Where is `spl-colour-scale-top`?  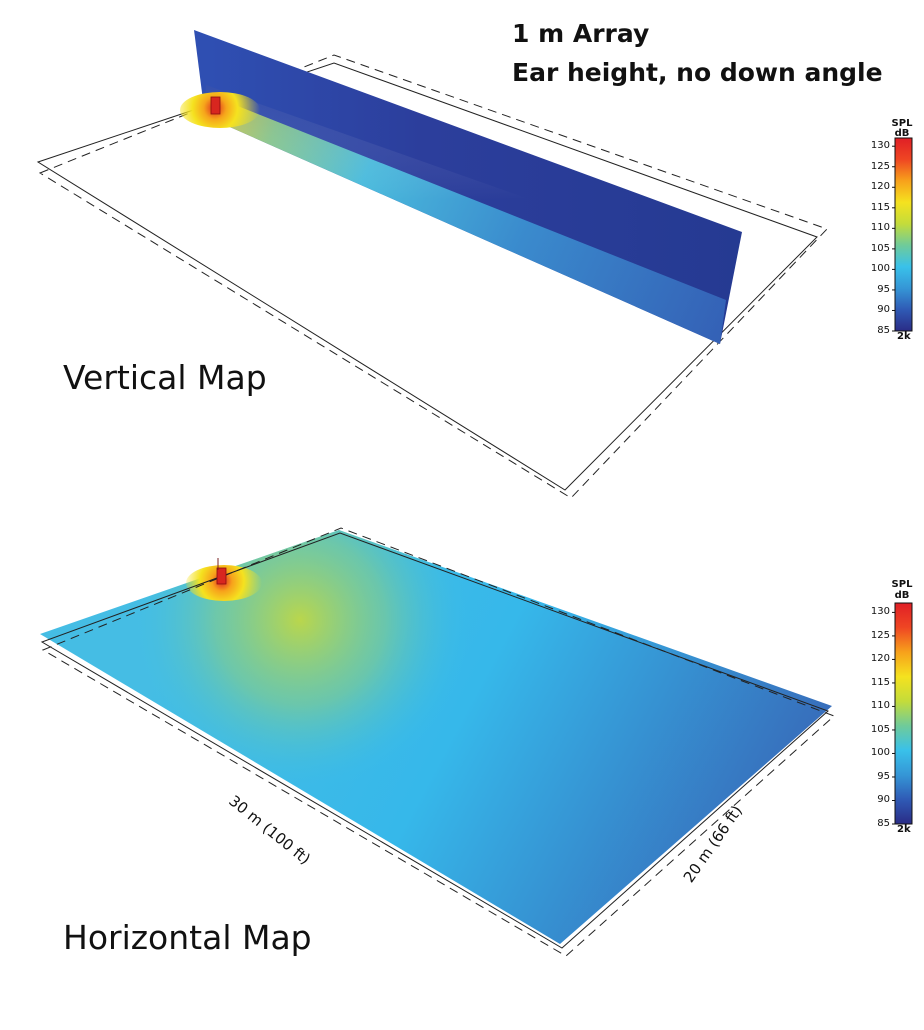
spl-colour-scale-top is located at coordinates (902, 234).